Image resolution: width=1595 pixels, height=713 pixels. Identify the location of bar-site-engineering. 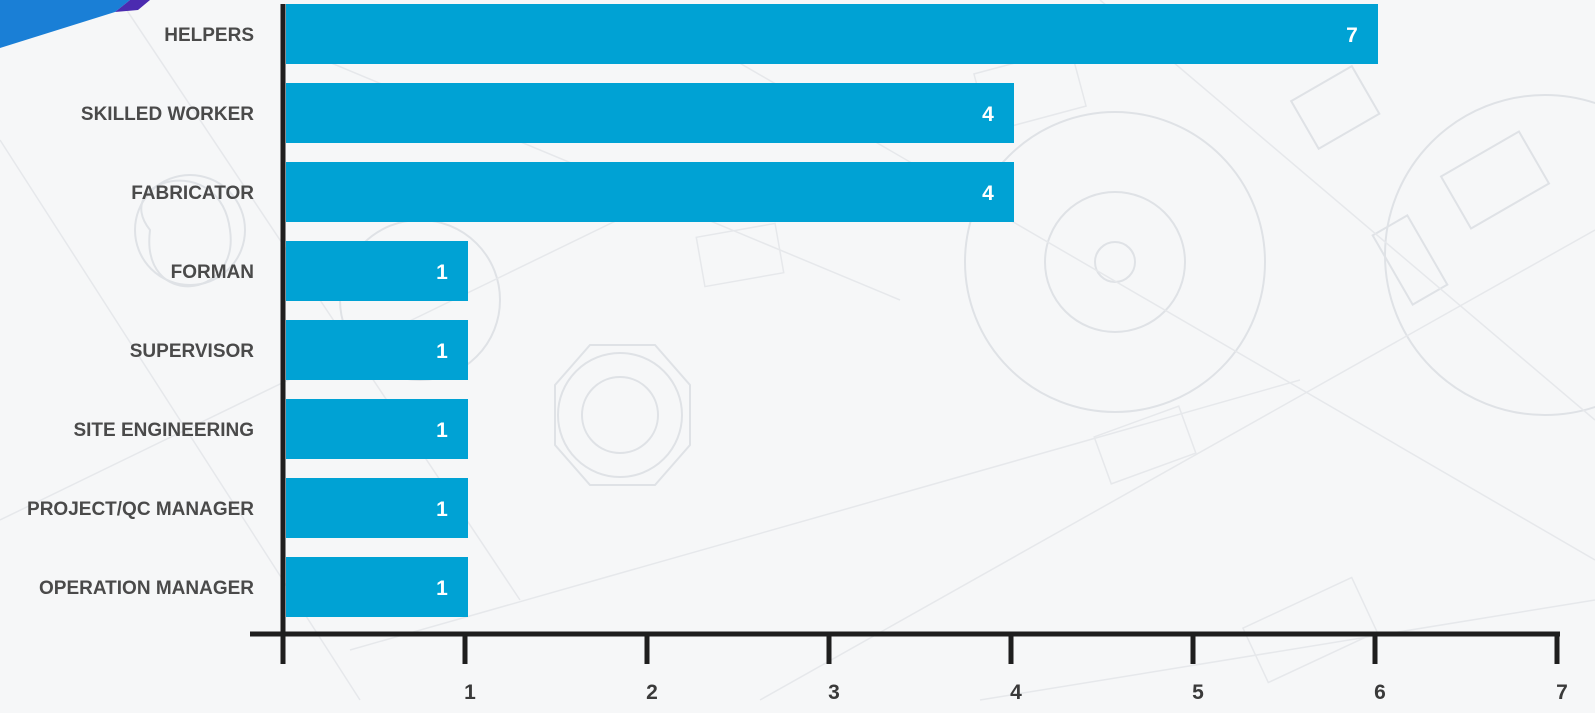
(377, 429).